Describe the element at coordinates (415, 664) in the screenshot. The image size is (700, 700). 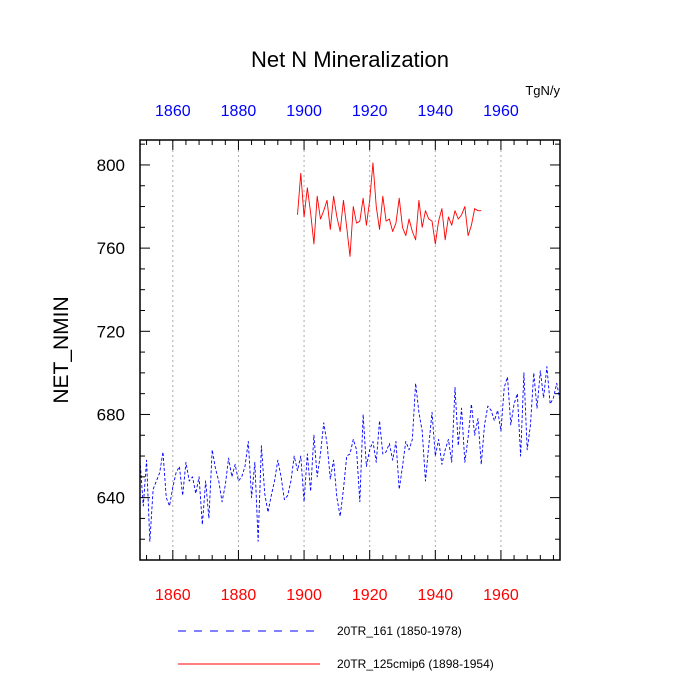
I see `legend-label-2: 20TR_125cmip6 (1898-1954)` at that location.